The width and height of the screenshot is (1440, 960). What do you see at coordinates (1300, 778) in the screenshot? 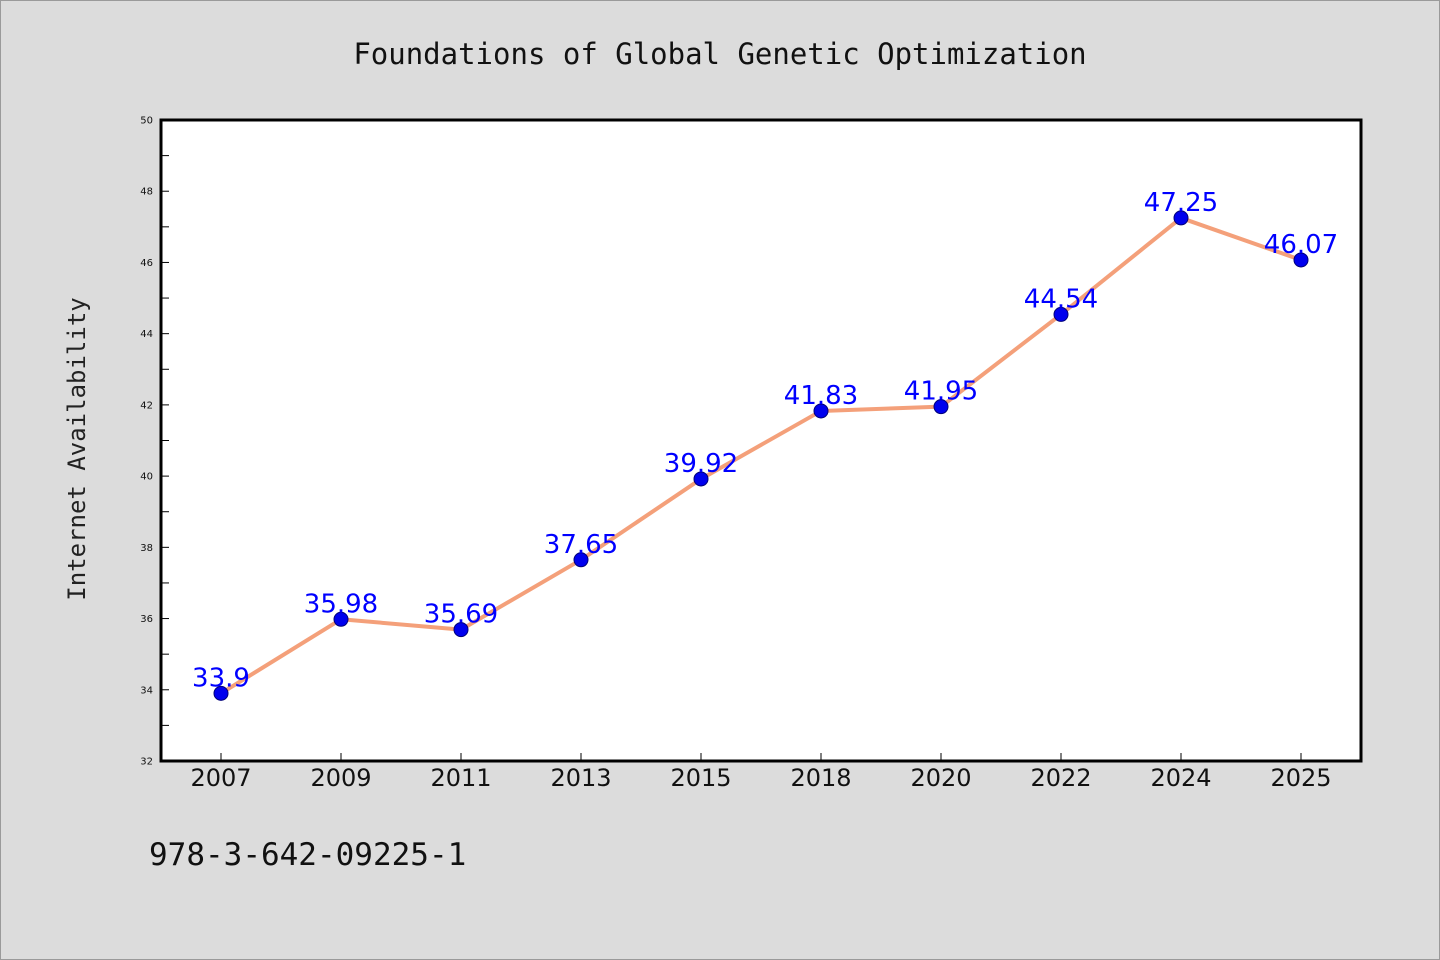
I see `x-tick-label: 2025` at bounding box center [1300, 778].